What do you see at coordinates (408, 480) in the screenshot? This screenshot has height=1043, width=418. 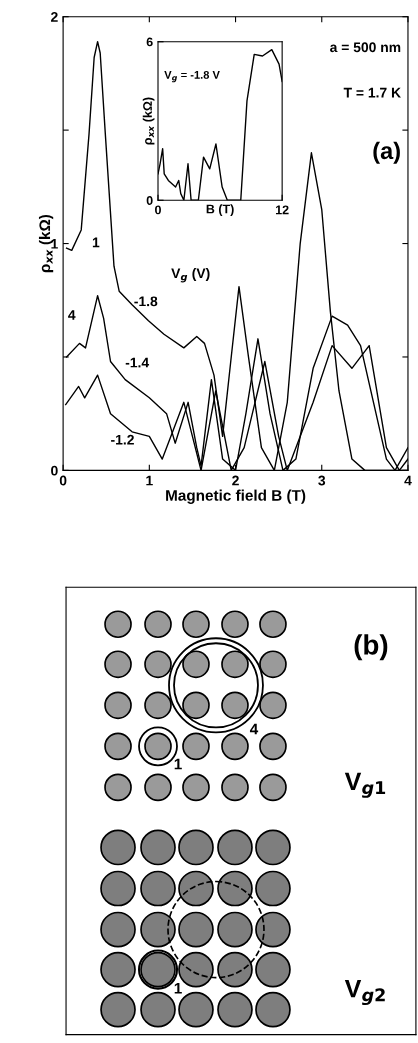 I see `x-tick-label: 4` at bounding box center [408, 480].